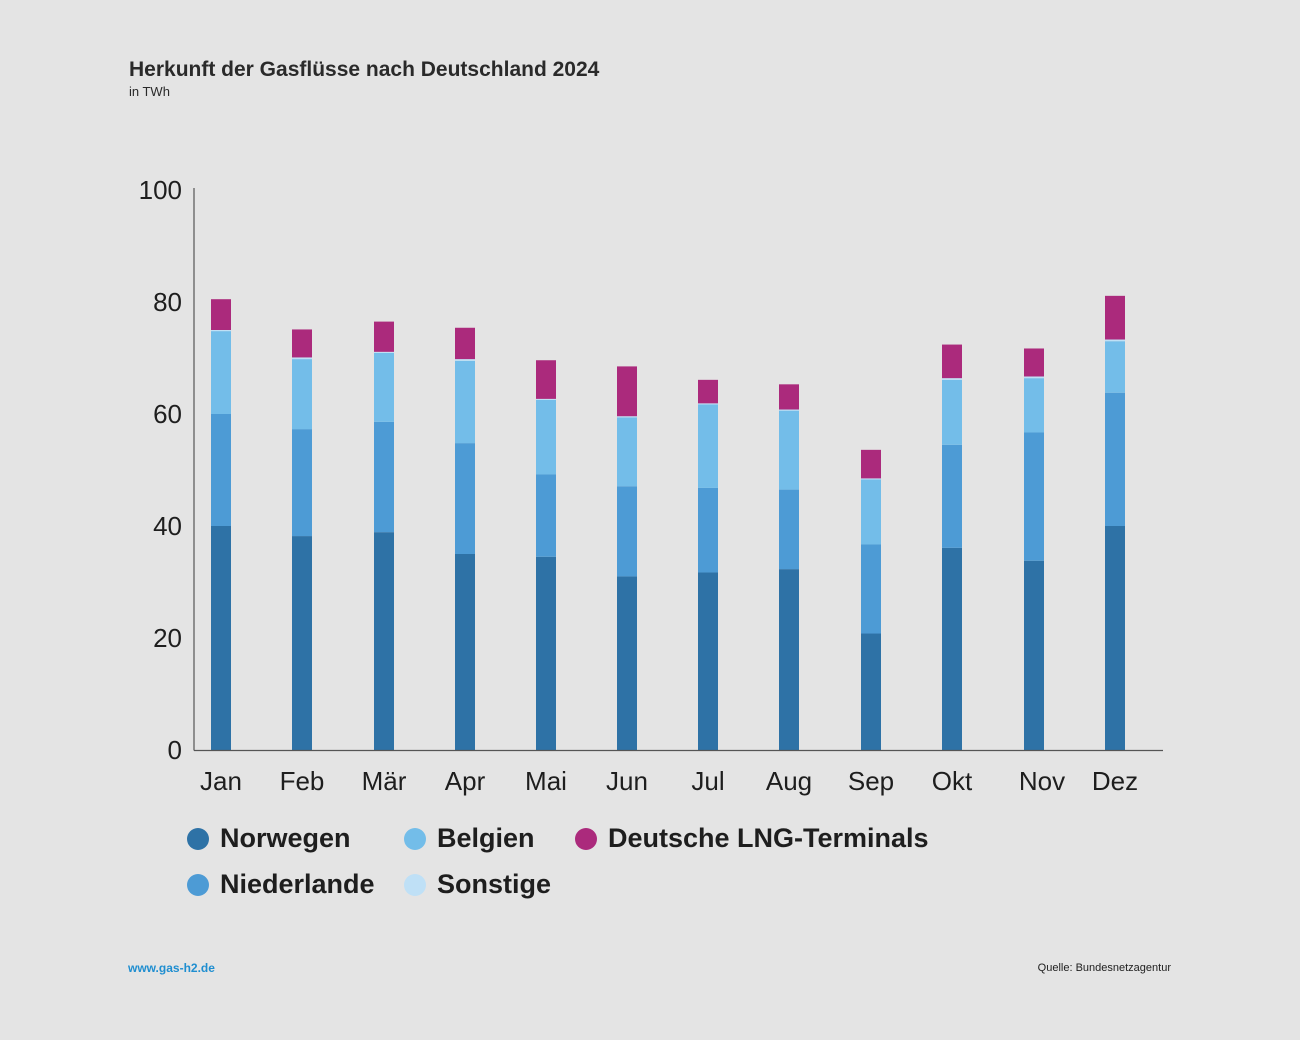 The image size is (1300, 1040). I want to click on bar-stack-Dez, so click(1115, 522).